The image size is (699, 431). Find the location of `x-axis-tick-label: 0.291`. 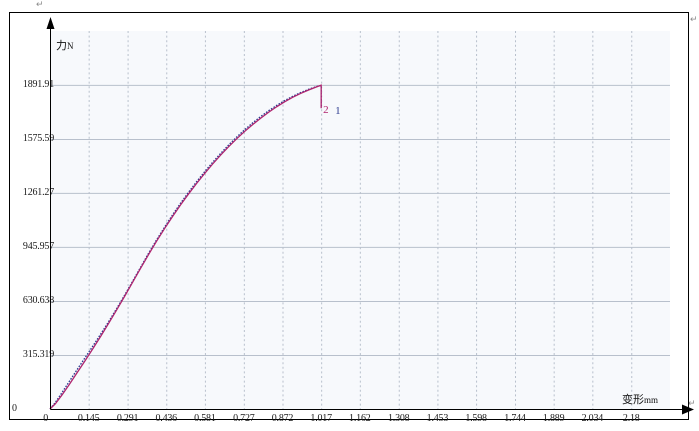

x-axis-tick-label: 0.291 is located at coordinates (127, 418).